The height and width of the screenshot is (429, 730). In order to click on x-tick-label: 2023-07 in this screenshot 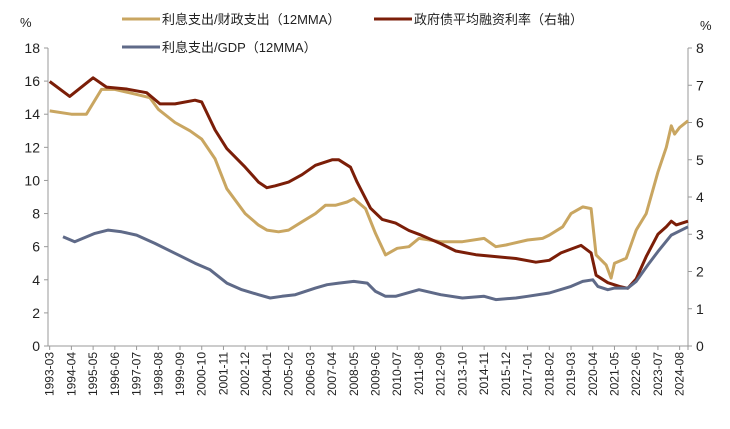, I will do `click(658, 374)`.